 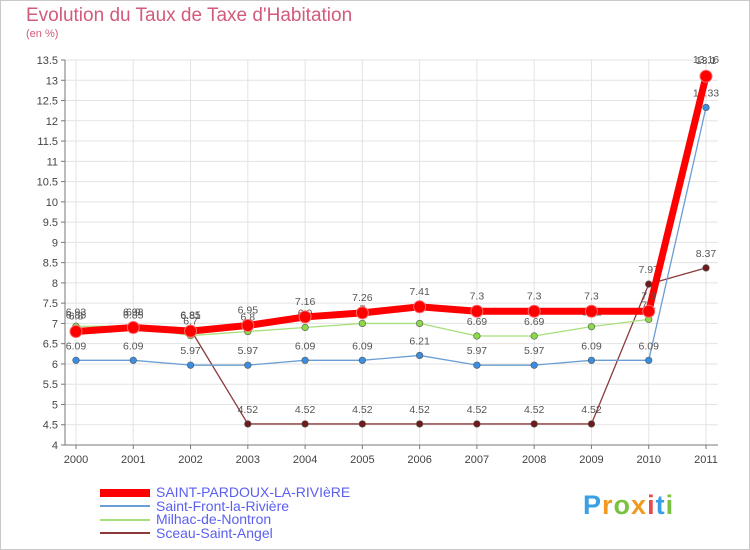 What do you see at coordinates (52, 203) in the screenshot?
I see `y-tick-label: 10` at bounding box center [52, 203].